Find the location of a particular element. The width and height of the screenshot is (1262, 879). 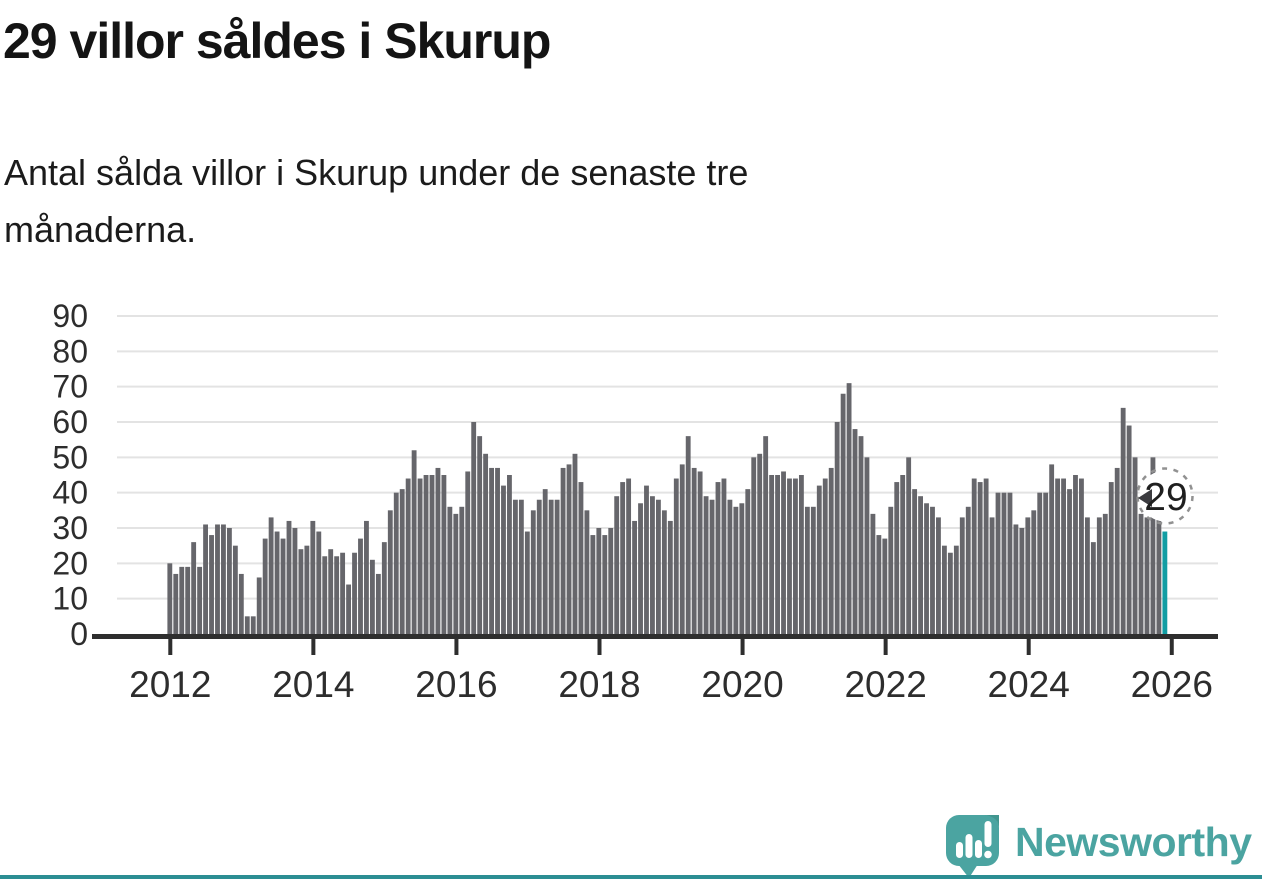

highlight-bar is located at coordinates (1165, 582).